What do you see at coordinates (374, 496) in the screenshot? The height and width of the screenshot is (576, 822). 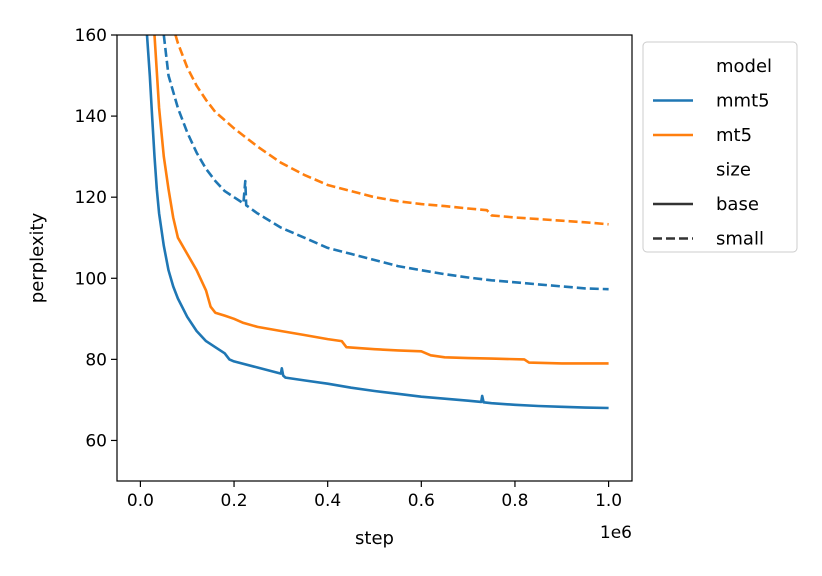 I see `x-axis: 0.0 0.2 0.4 0.6 0.8 1.0` at bounding box center [374, 496].